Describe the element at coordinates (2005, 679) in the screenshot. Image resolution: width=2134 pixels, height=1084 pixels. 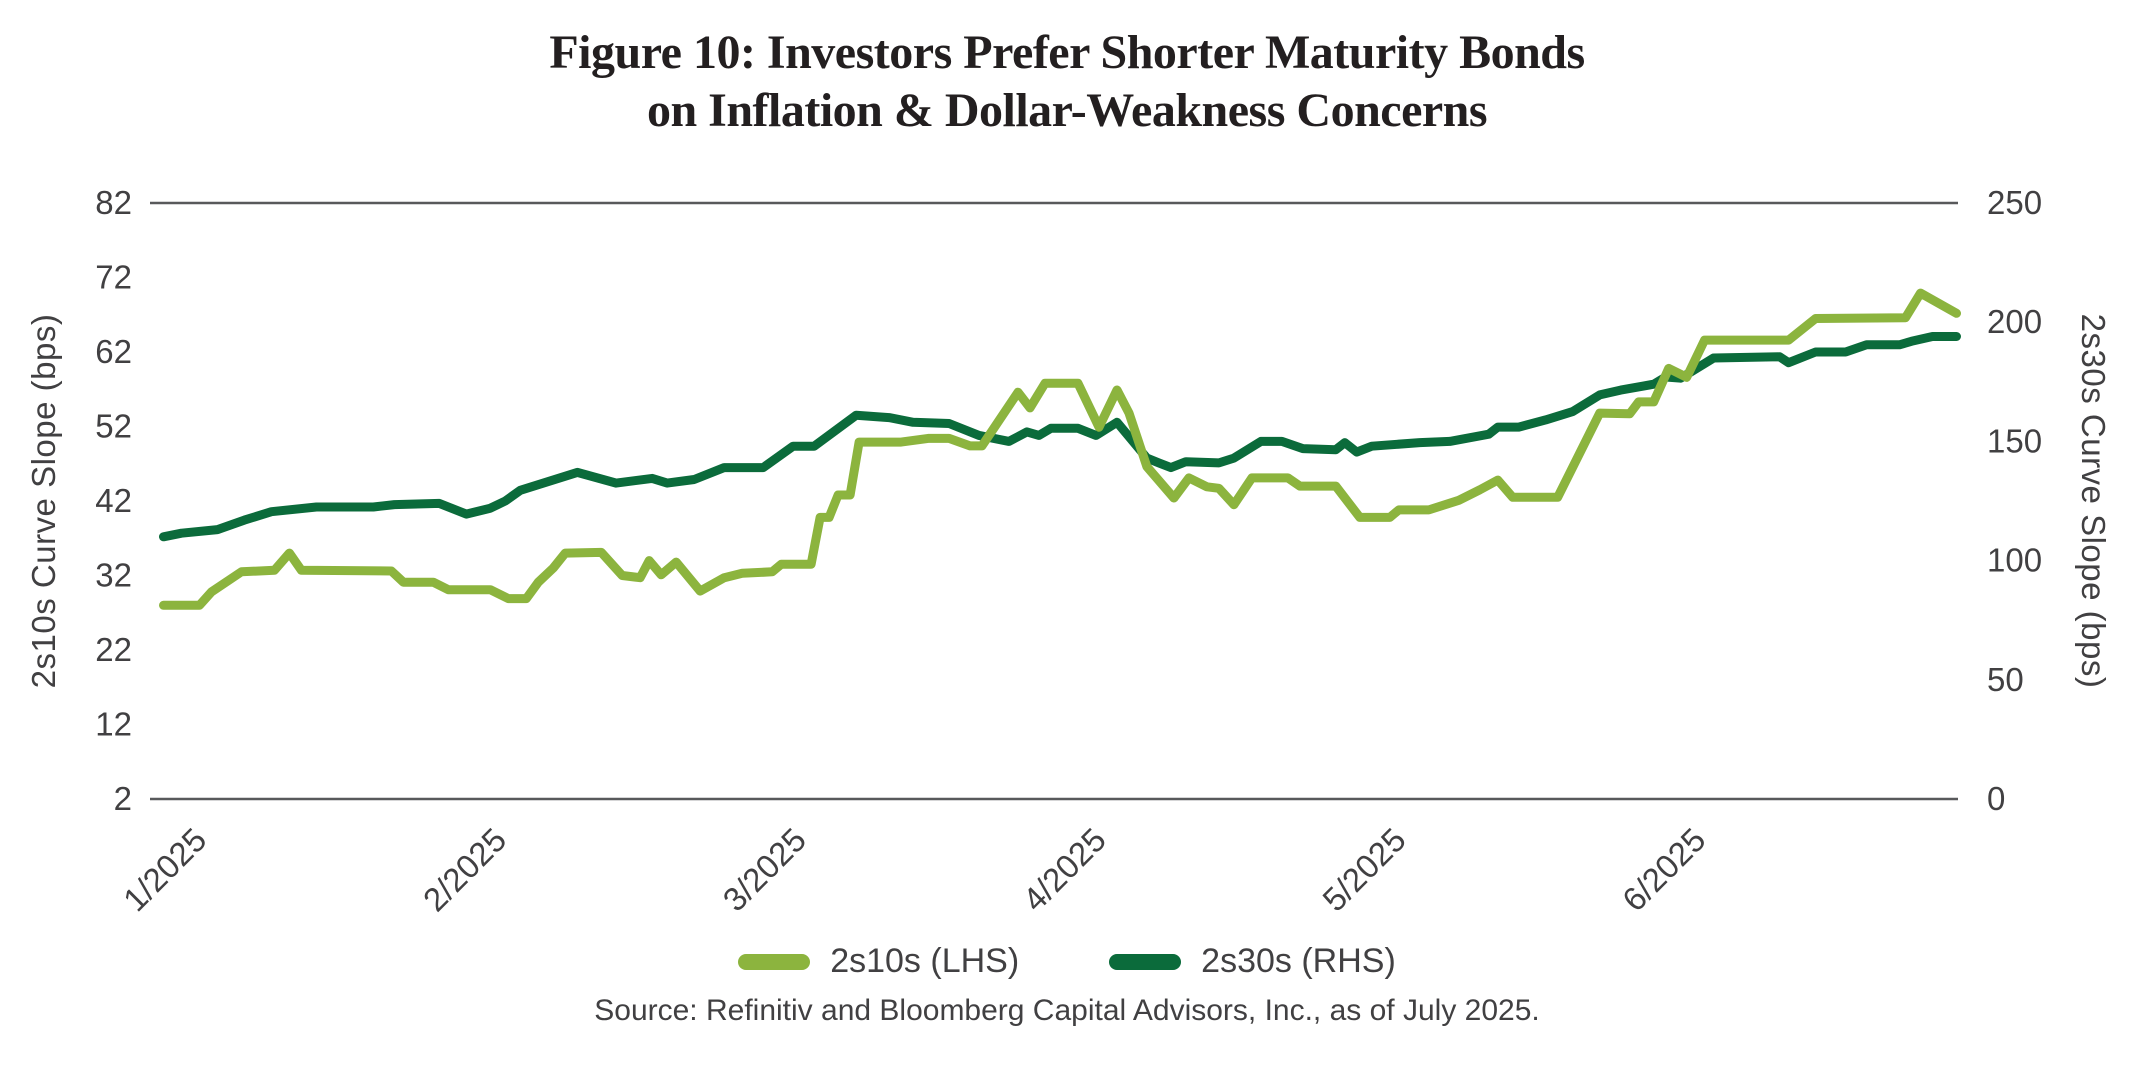
I see `y-right-tick-label: 50` at that location.